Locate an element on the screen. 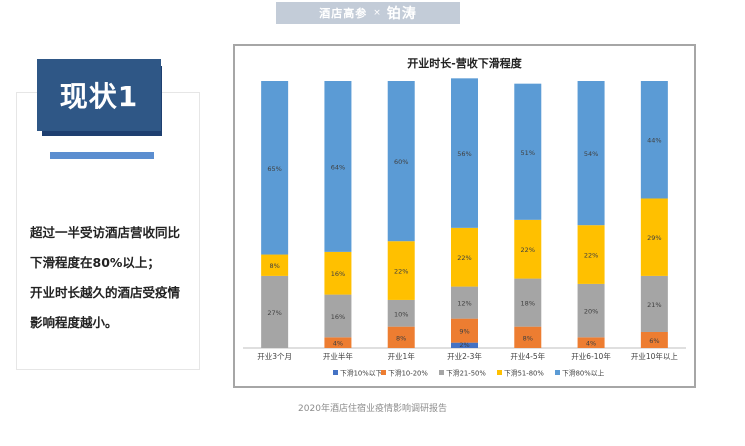 Image resolution: width=745 pixels, height=446 pixels. data-label: 2% is located at coordinates (464, 345).